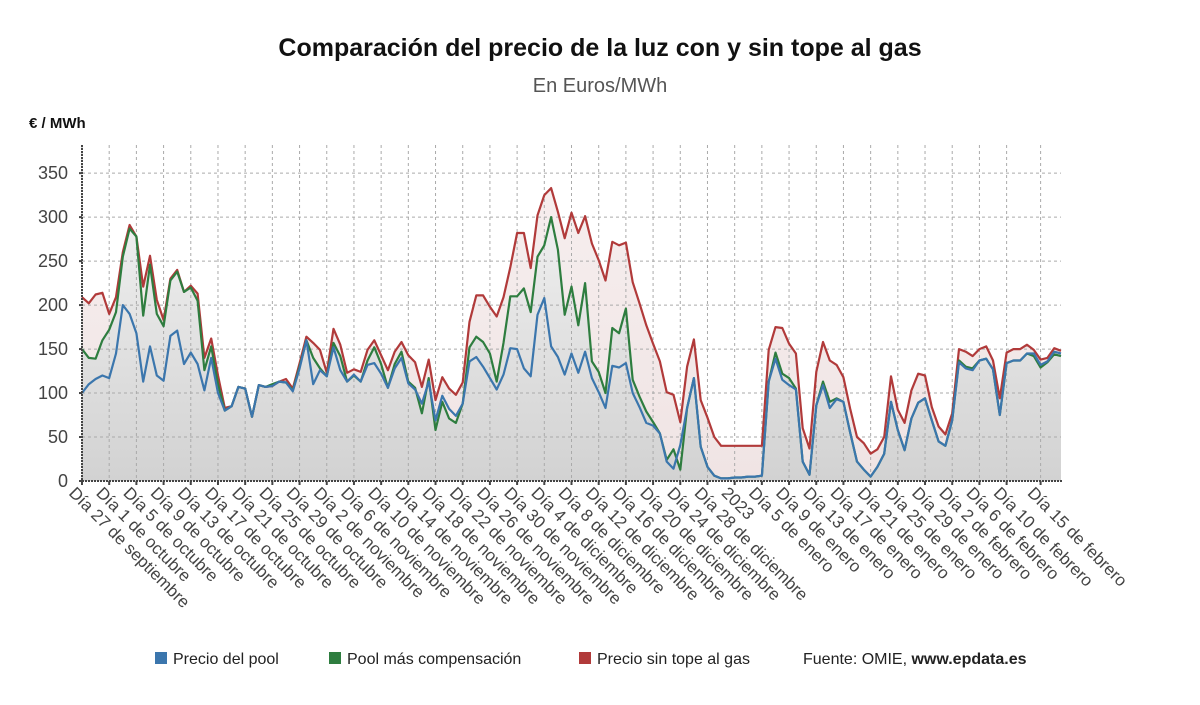 This screenshot has height=705, width=1200. What do you see at coordinates (53, 393) in the screenshot?
I see `y-tick-label: 100` at bounding box center [53, 393].